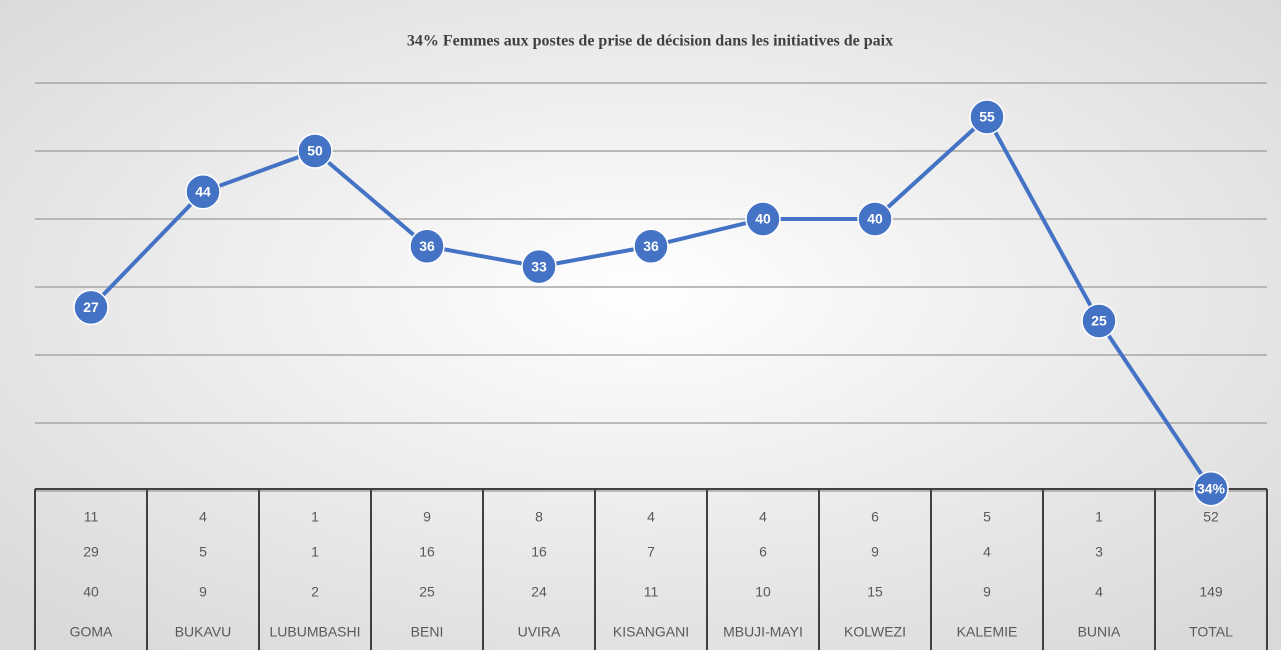 This screenshot has width=1281, height=650. I want to click on x-tick-label: BENI, so click(427, 632).